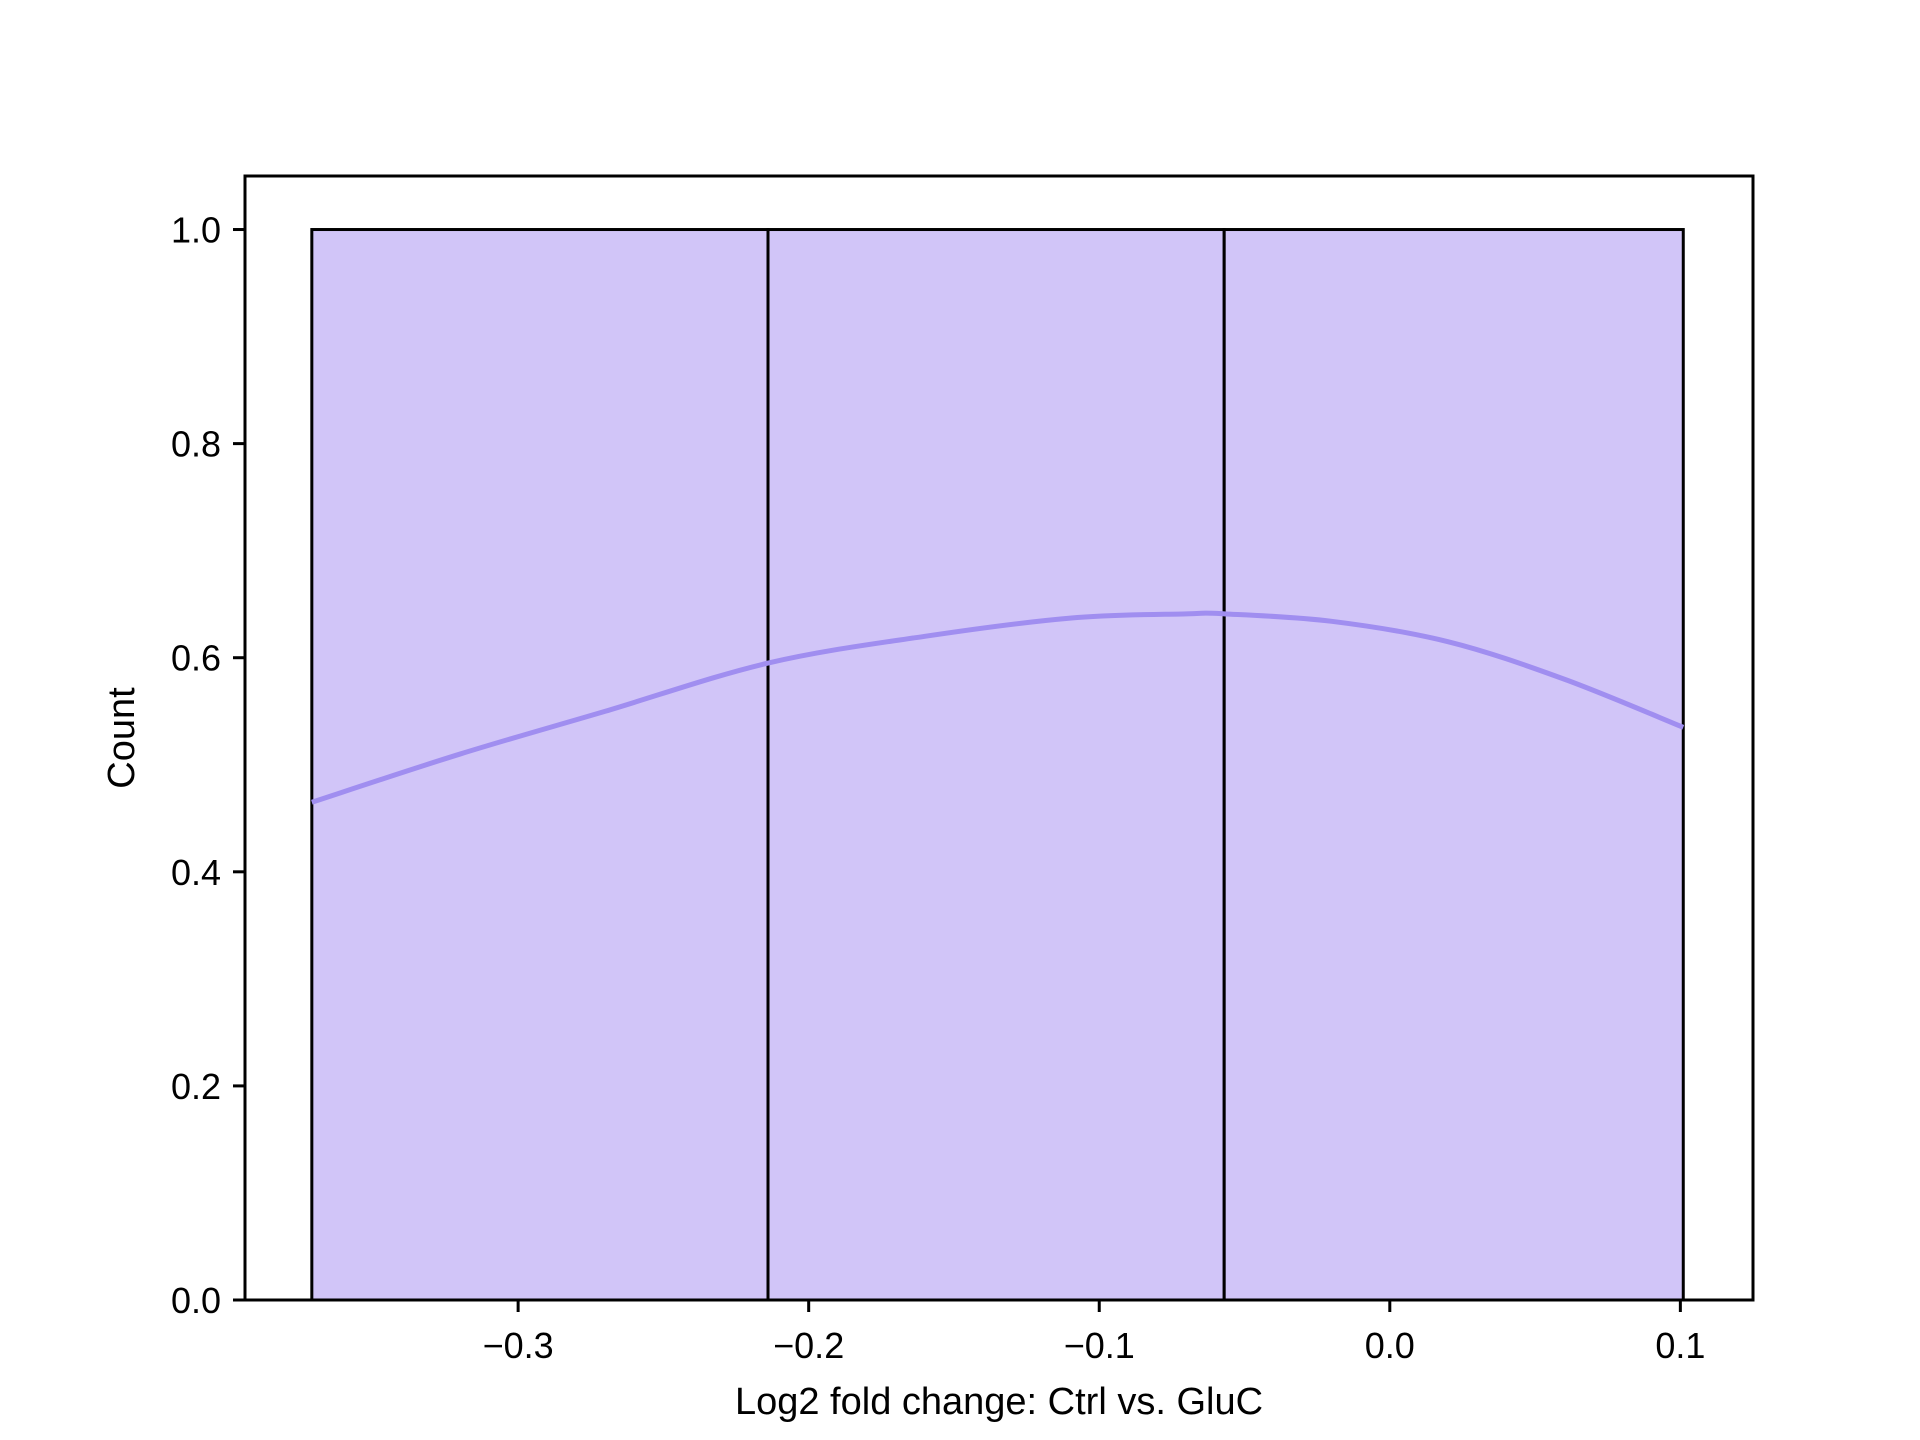 The image size is (1920, 1440). I want to click on y-axis-label: Count, so click(122, 738).